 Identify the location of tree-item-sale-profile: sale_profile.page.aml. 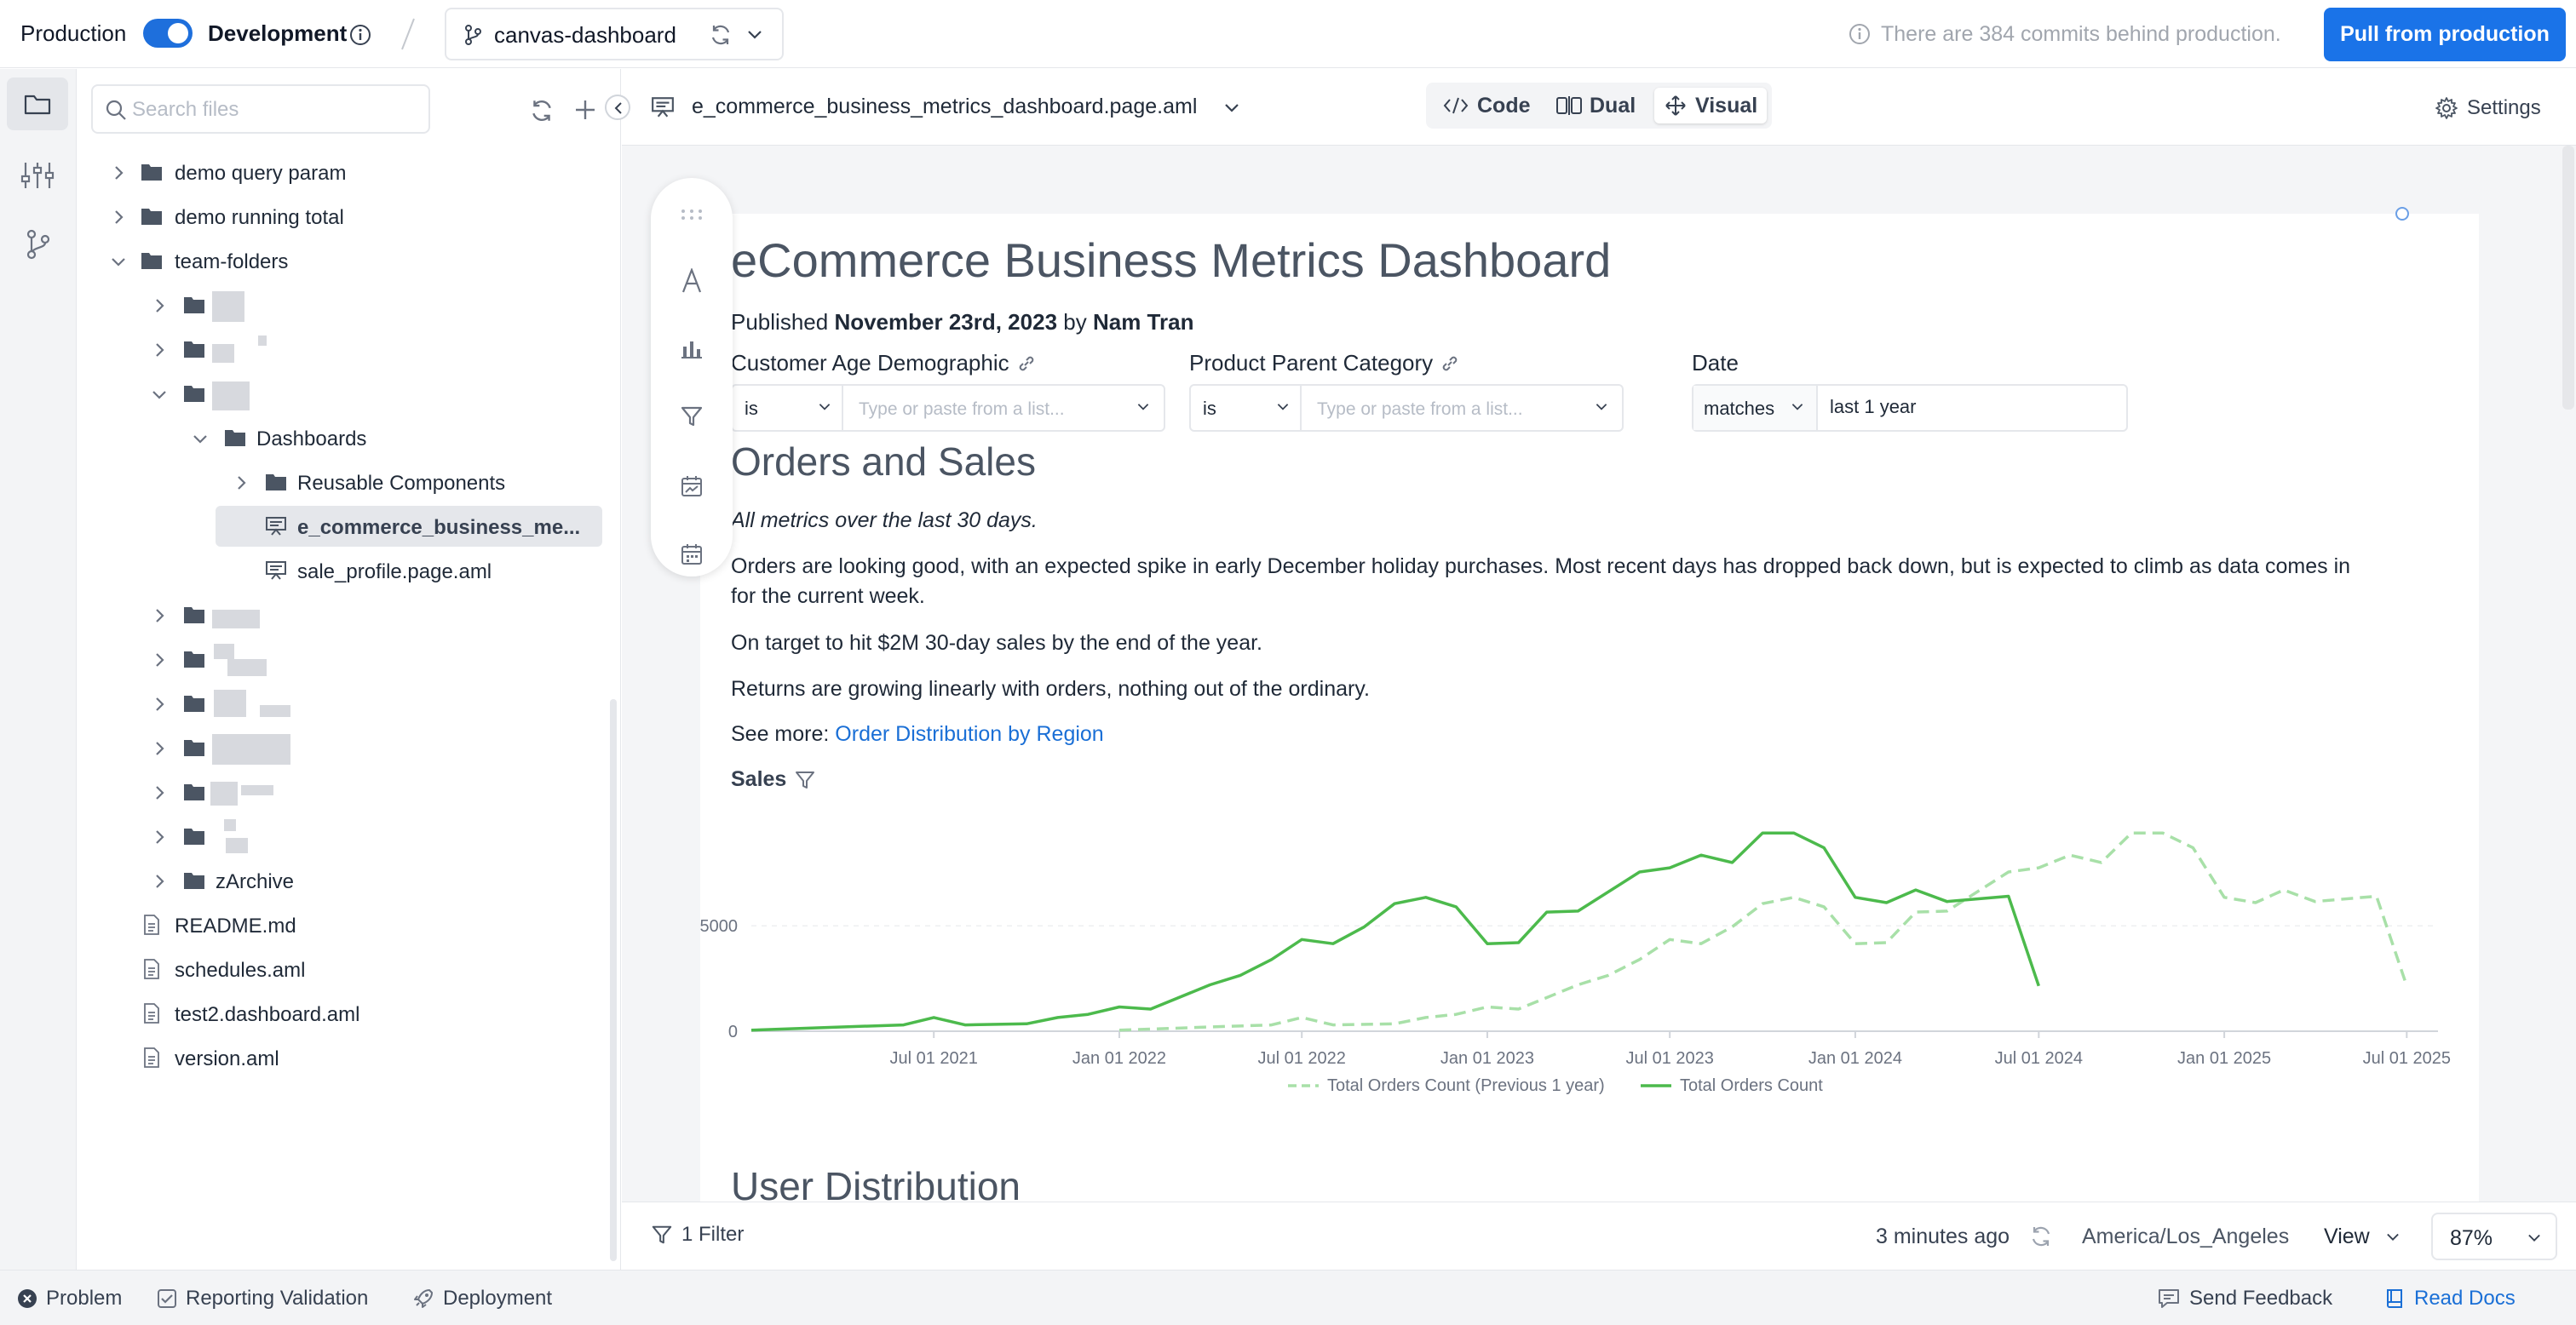
(342, 571).